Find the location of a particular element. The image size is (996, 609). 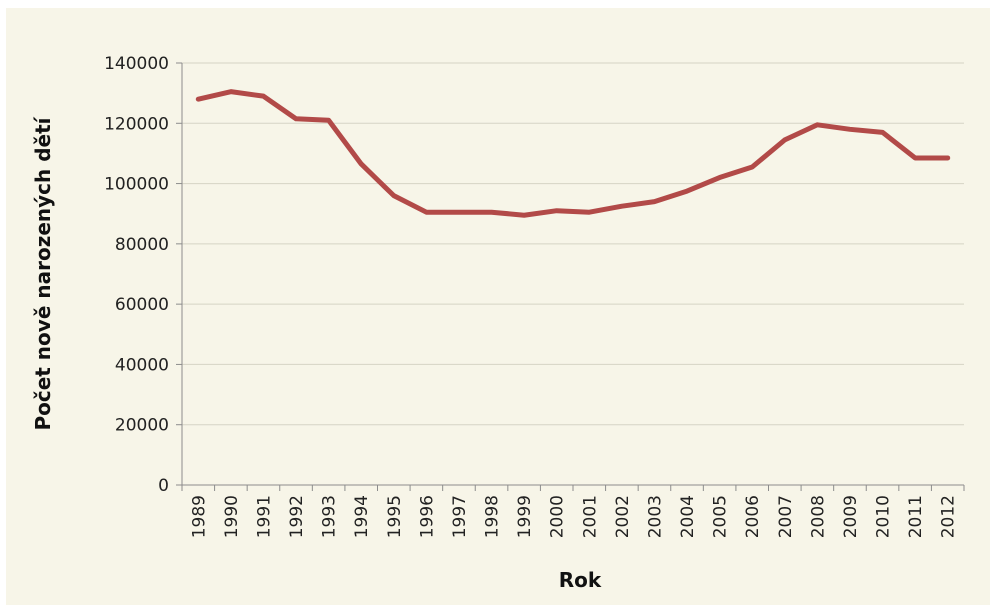

y-tick-label: 140000 is located at coordinates (136, 64).